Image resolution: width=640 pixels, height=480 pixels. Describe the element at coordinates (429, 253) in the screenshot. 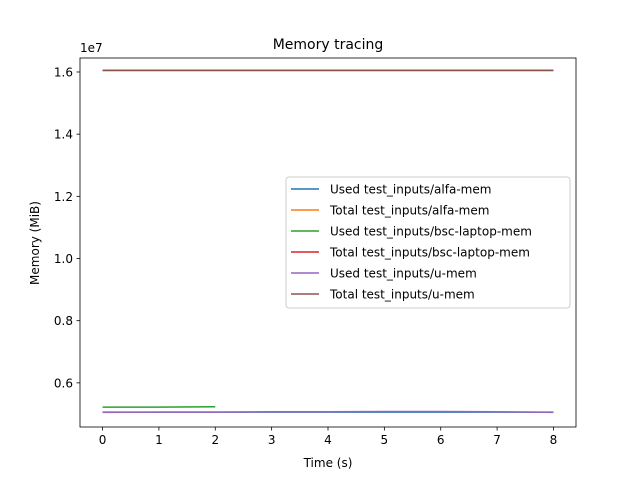

I see `legend-label-3: Total test_inputs/bsc-laptop-mem` at that location.